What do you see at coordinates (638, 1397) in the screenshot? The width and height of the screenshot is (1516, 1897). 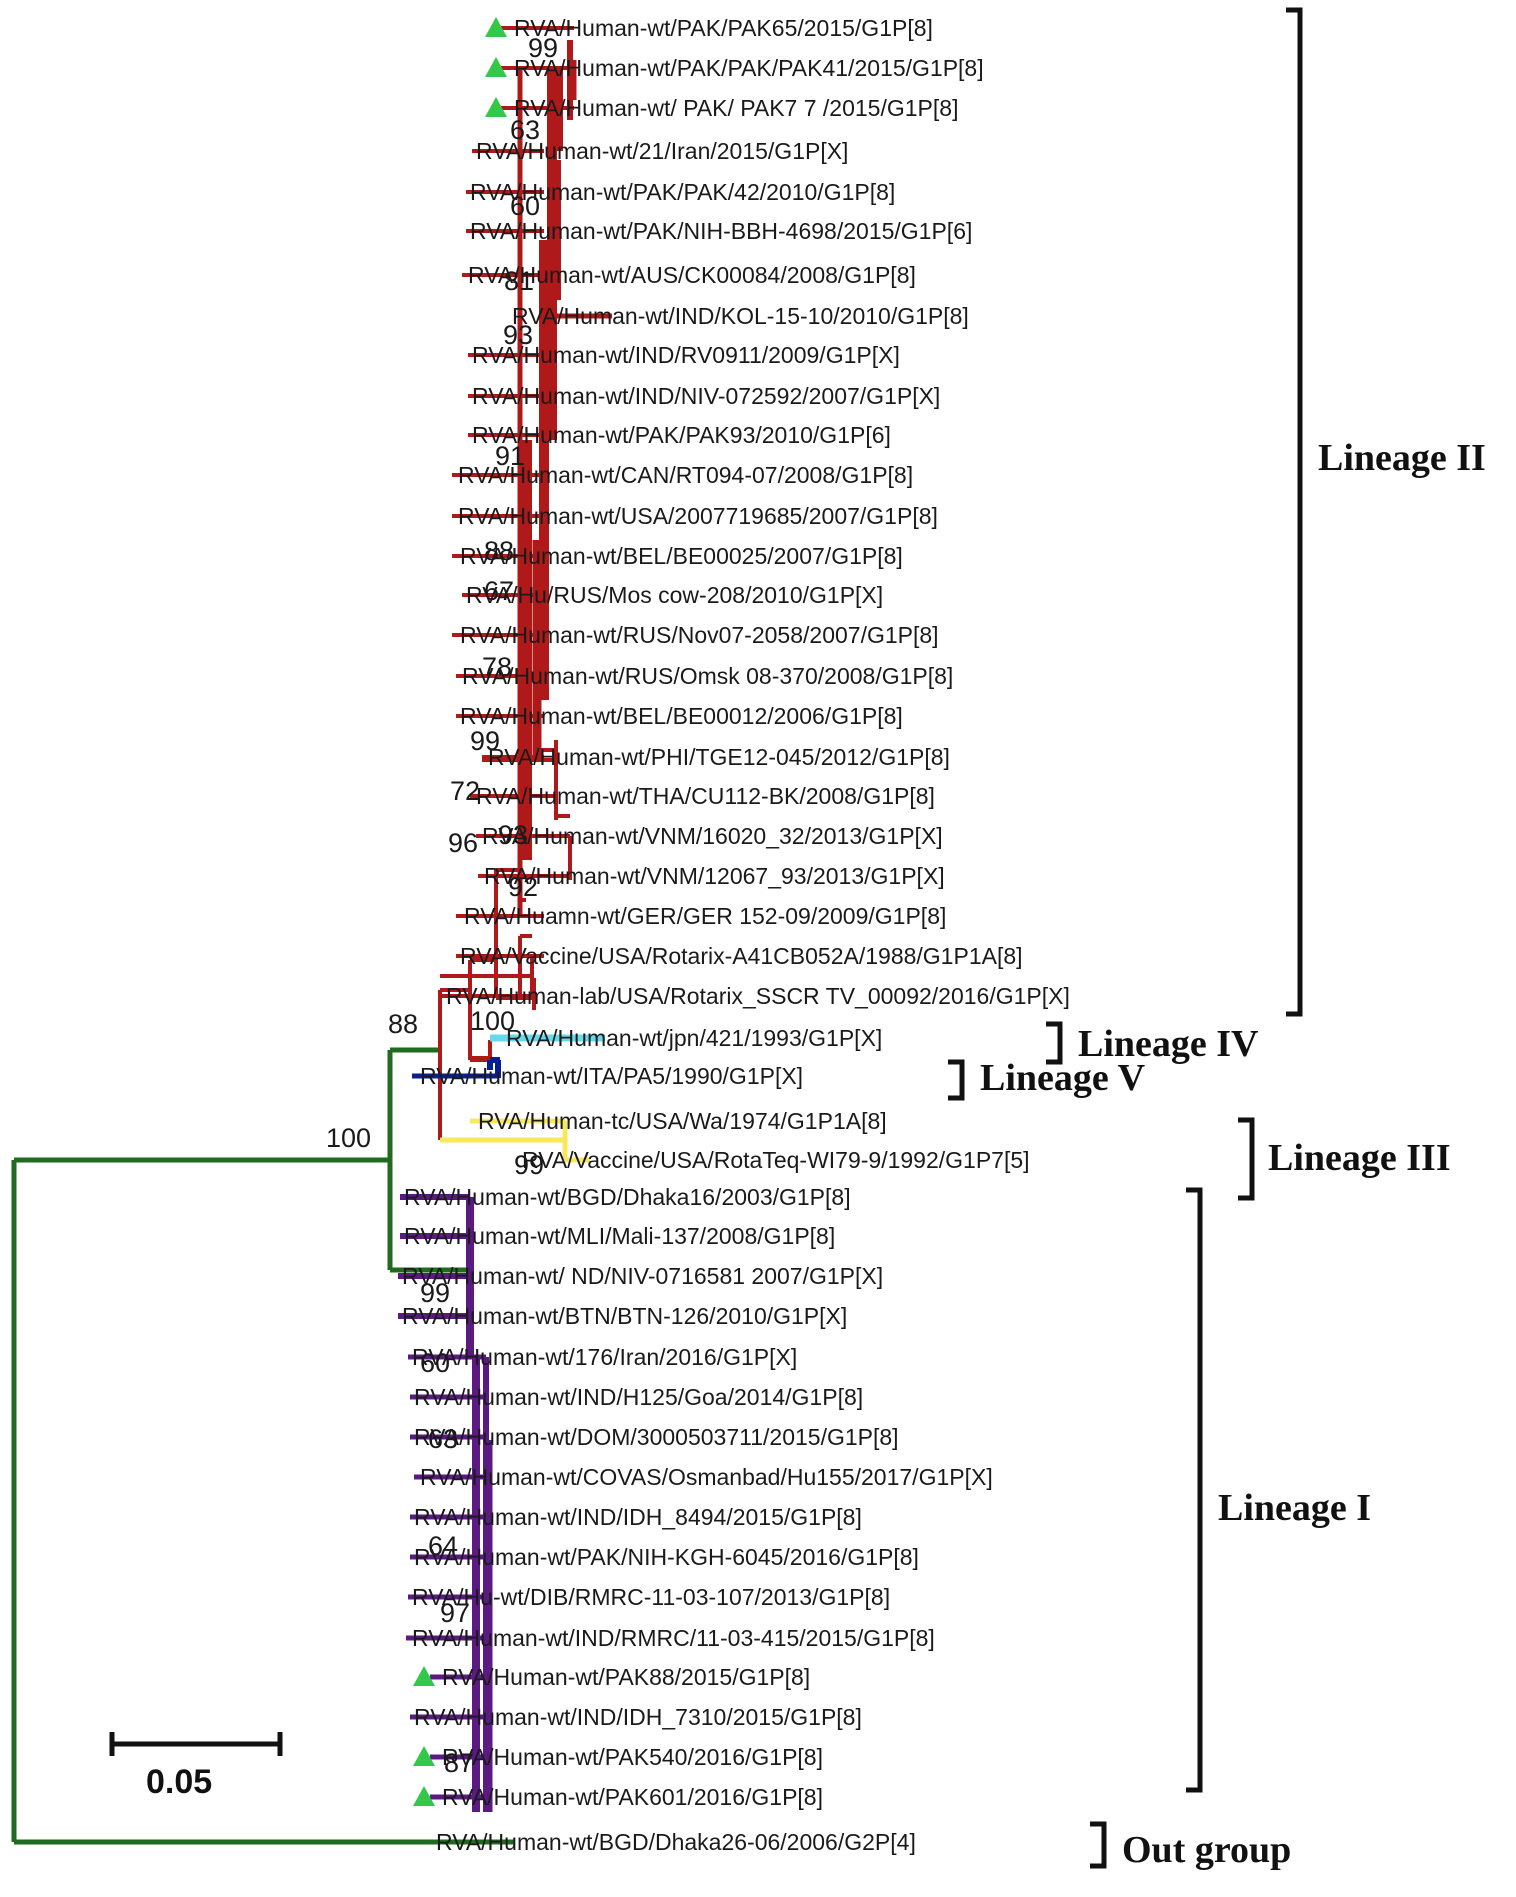 I see `taxon-label: RVA/Human-wt/IND/H125/Goa/2014/G1P[8]` at bounding box center [638, 1397].